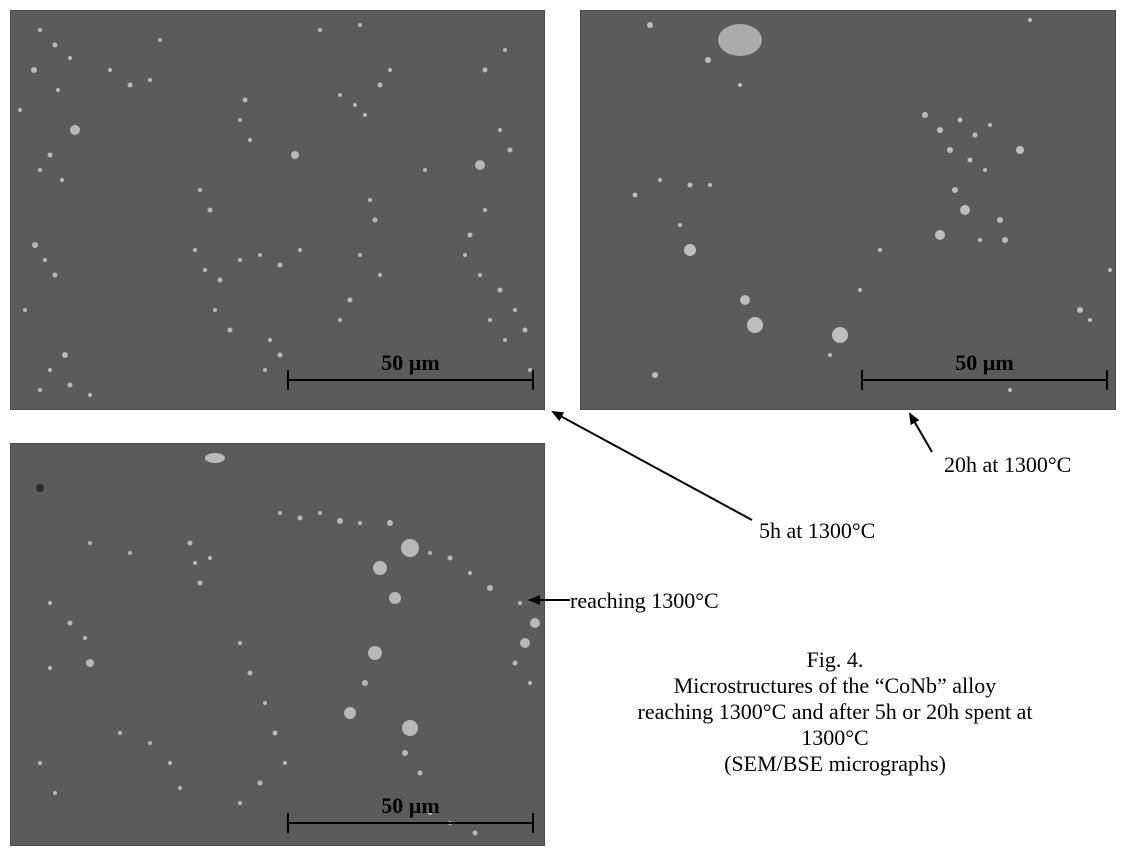 This screenshot has width=1121, height=850. What do you see at coordinates (644, 600) in the screenshot?
I see `annotation-label-reaching: reaching 1300°C` at bounding box center [644, 600].